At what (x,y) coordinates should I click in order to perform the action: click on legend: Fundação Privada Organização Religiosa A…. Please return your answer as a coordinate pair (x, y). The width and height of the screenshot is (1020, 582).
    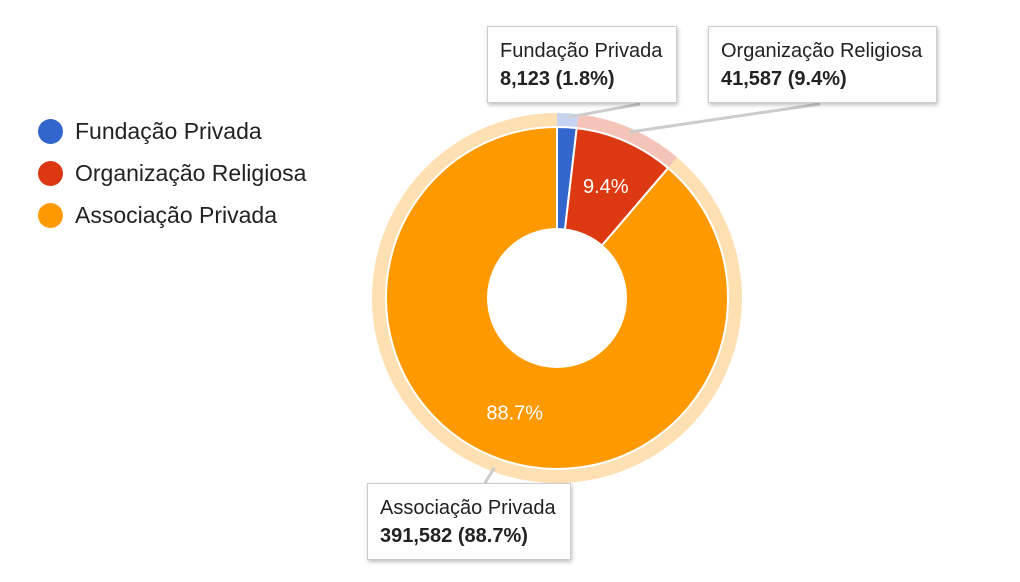
    Looking at the image, I should click on (172, 173).